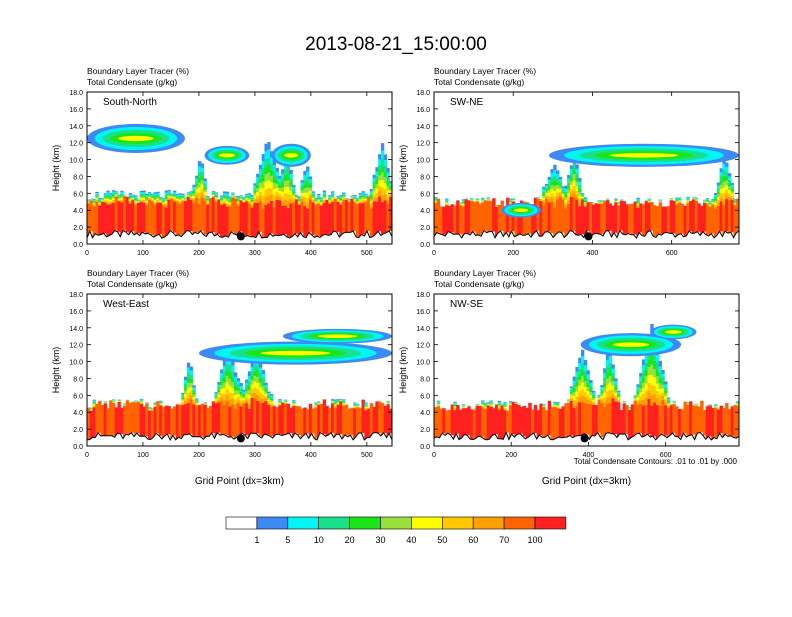 The width and height of the screenshot is (792, 617). Describe the element at coordinates (423, 329) in the screenshot. I see `y-tick-label: 14.0` at that location.